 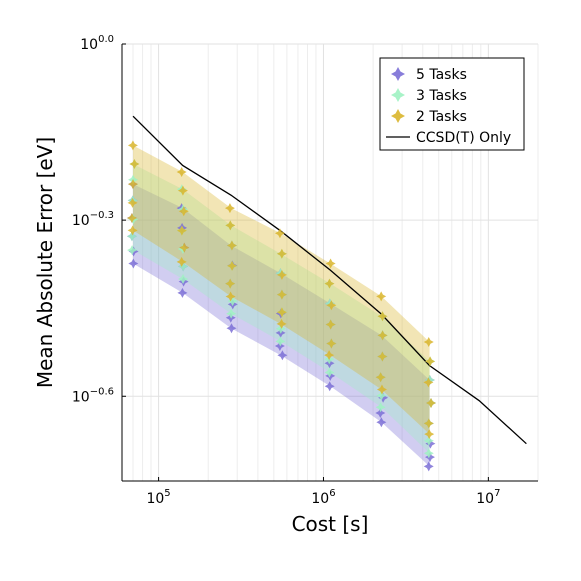 I want to click on legend-label-ccsd-t-only: CCSD(T) Only, so click(x=463, y=138).